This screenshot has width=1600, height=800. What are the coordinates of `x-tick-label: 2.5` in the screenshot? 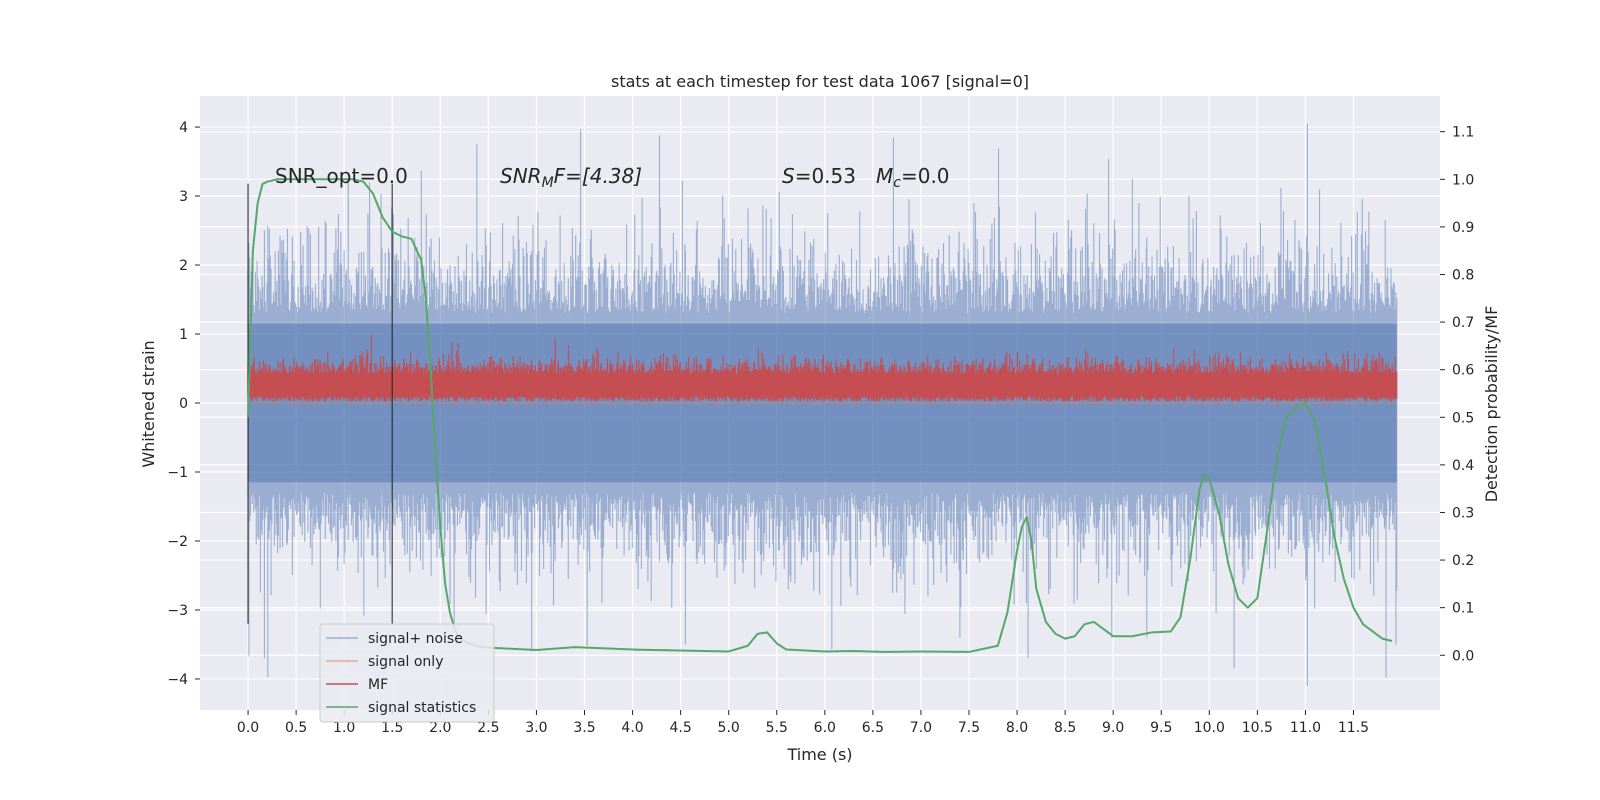 It's located at (488, 728).